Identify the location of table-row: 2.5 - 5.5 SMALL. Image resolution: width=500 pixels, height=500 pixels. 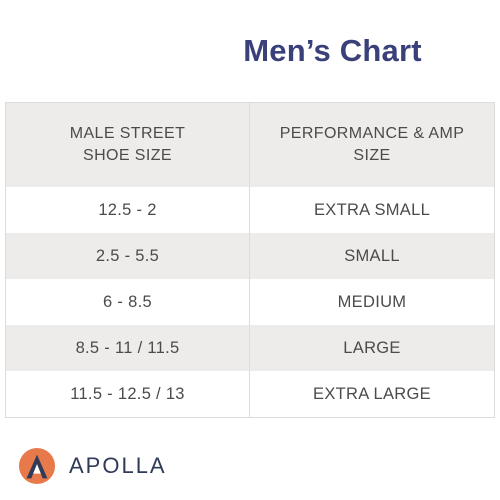
(250, 256).